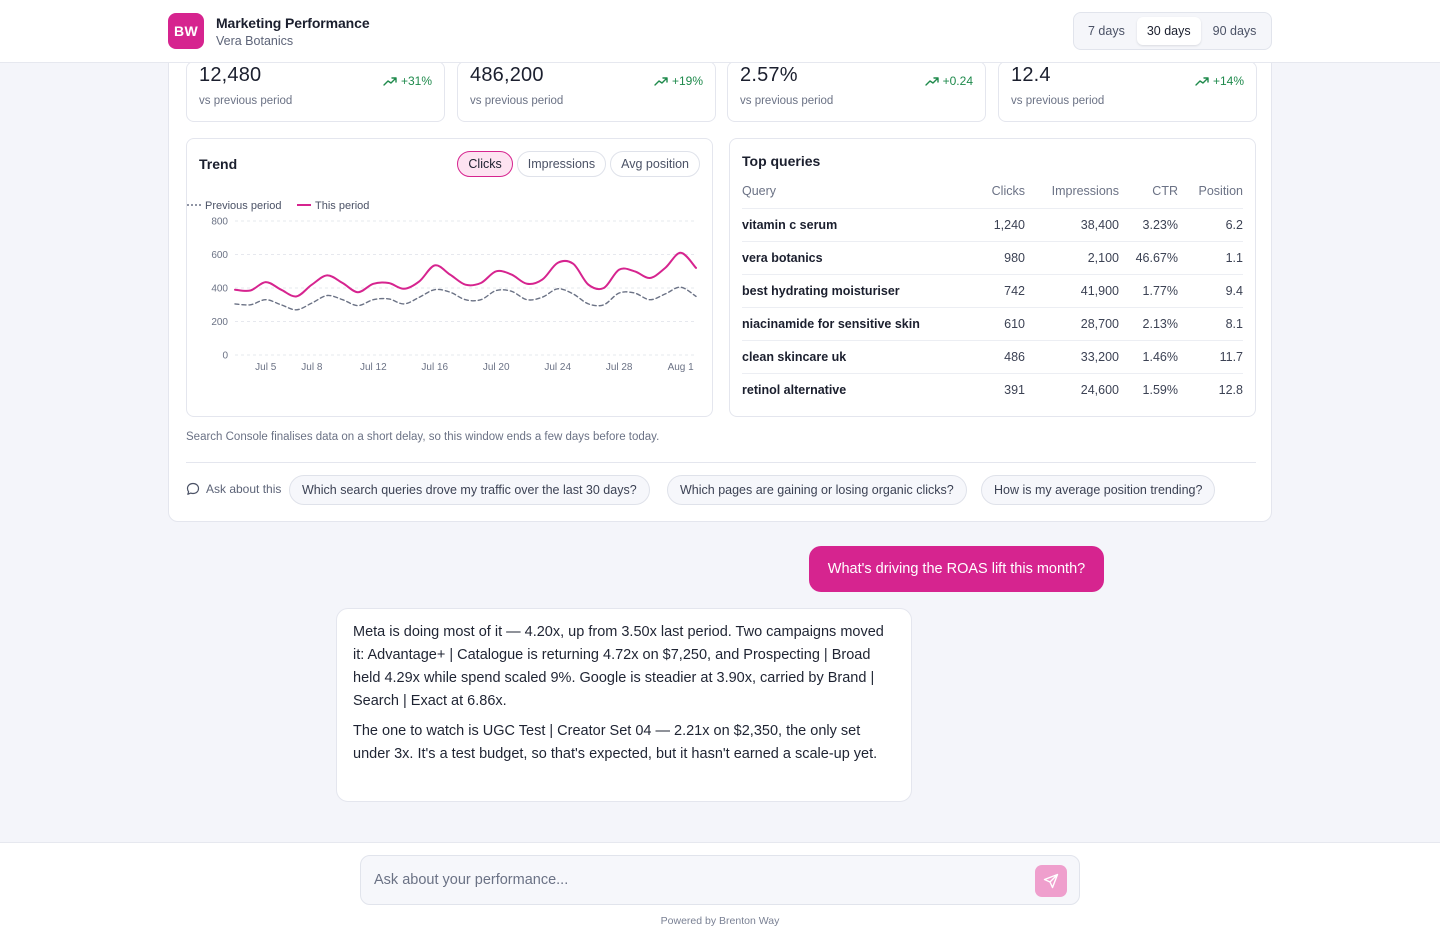 The width and height of the screenshot is (1440, 940). I want to click on user-message: What's driving the ROAS lift this month?, so click(956, 569).